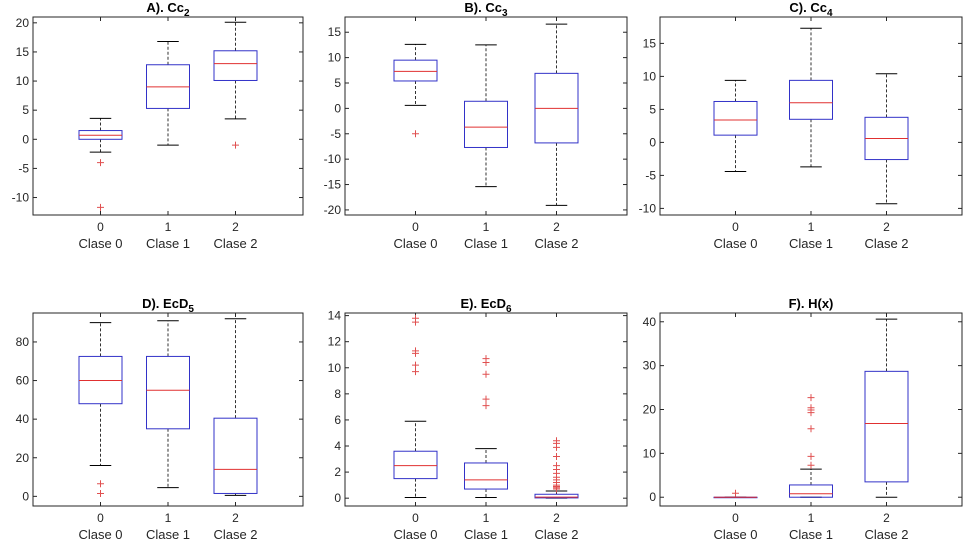 This screenshot has width=970, height=544. Describe the element at coordinates (333, 185) in the screenshot. I see `panel-b-ytick-label: -15` at that location.